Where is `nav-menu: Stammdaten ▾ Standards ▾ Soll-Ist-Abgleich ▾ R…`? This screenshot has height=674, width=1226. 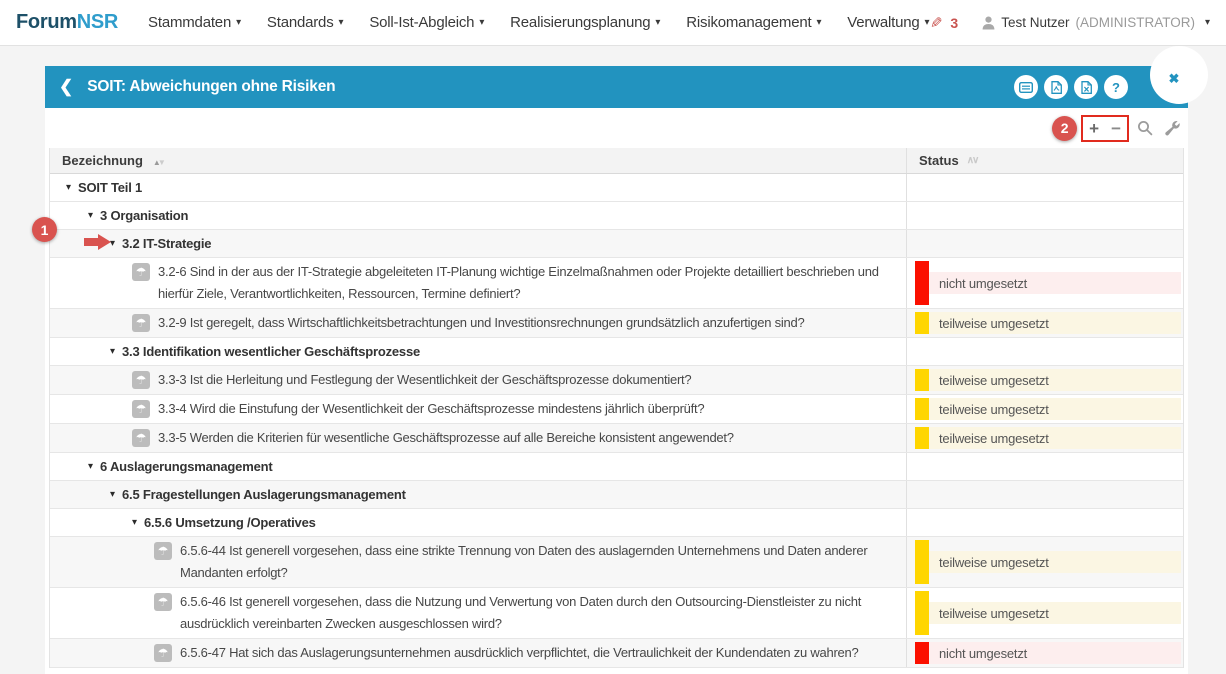
nav-menu: Stammdaten ▾ Standards ▾ Soll-Ist-Abgleich ▾ R… is located at coordinates (538, 22).